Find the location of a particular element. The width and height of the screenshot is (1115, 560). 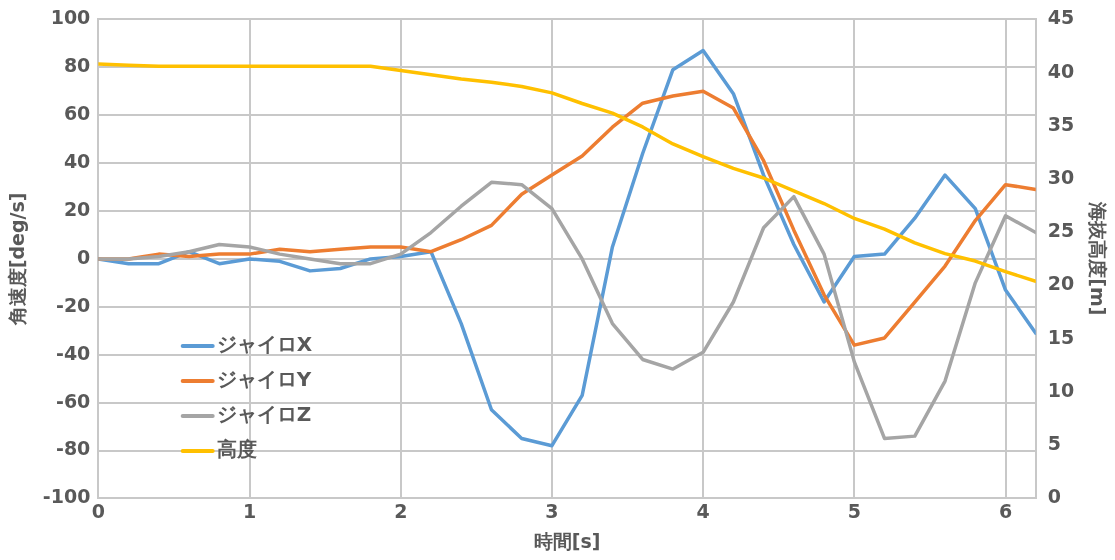

legend-label: ジャイロX is located at coordinates (264, 344).